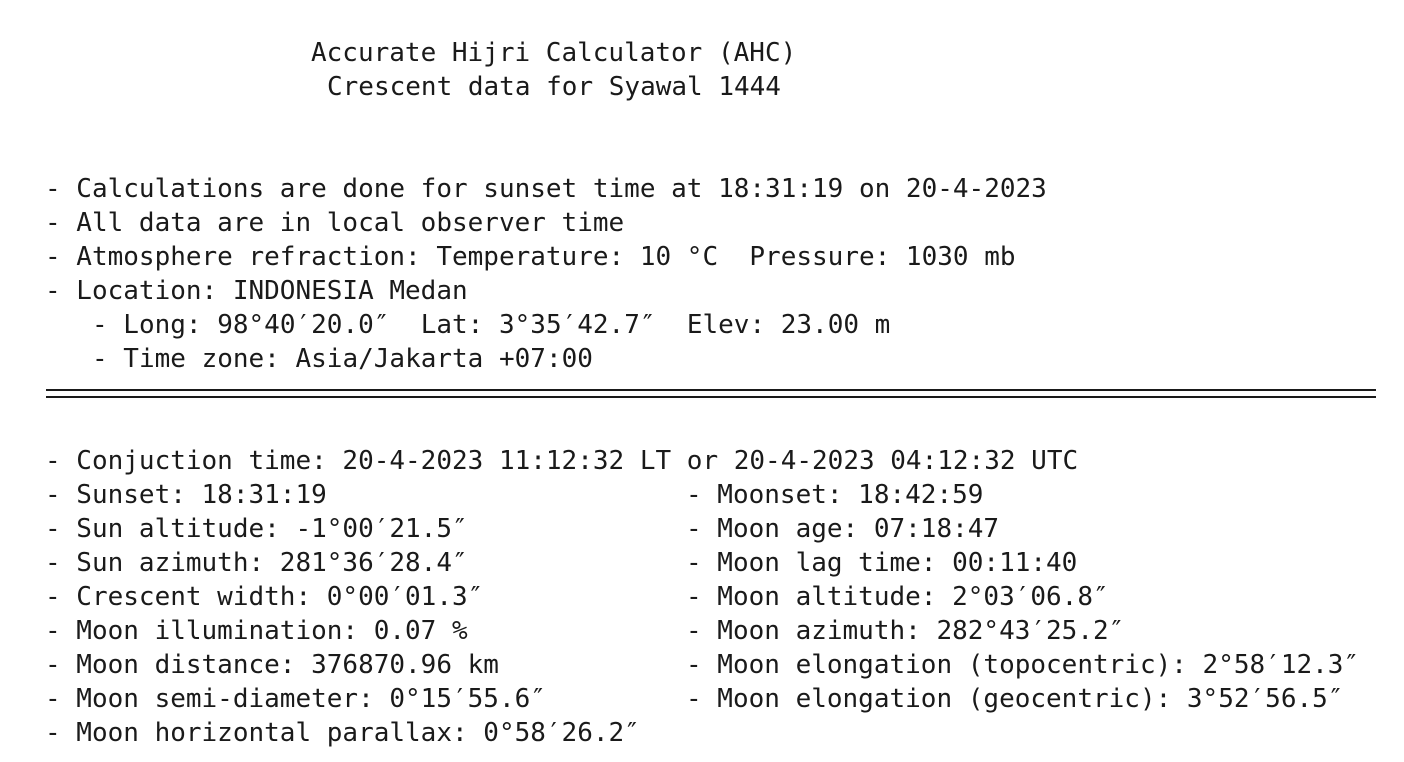 This screenshot has height=762, width=1404. What do you see at coordinates (835, 495) in the screenshot?
I see `data-item-moonset: - Moonset: 18:42:59` at bounding box center [835, 495].